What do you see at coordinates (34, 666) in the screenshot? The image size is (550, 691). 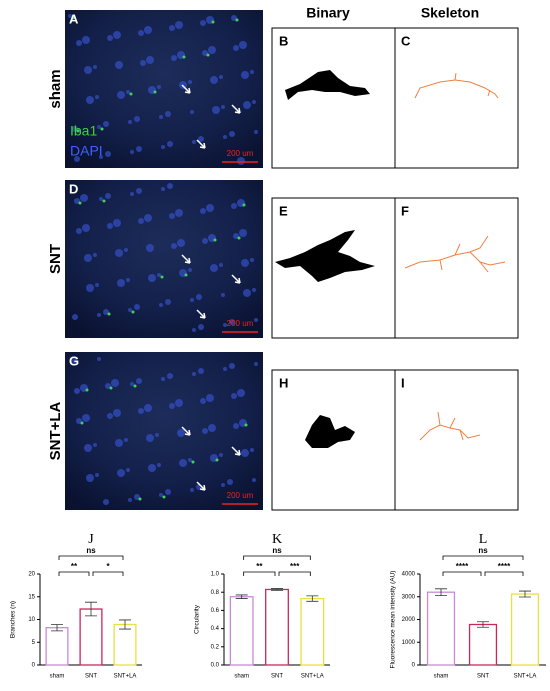 I see `y-tick-label: 0` at bounding box center [34, 666].